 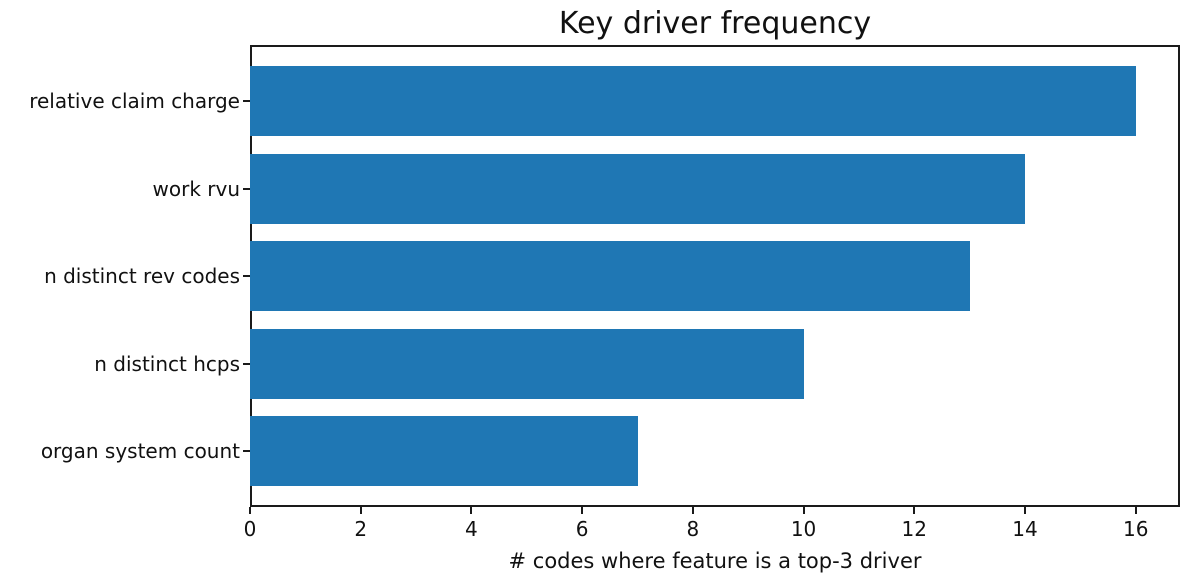 I want to click on x-tick-label-4: 4, so click(x=471, y=529).